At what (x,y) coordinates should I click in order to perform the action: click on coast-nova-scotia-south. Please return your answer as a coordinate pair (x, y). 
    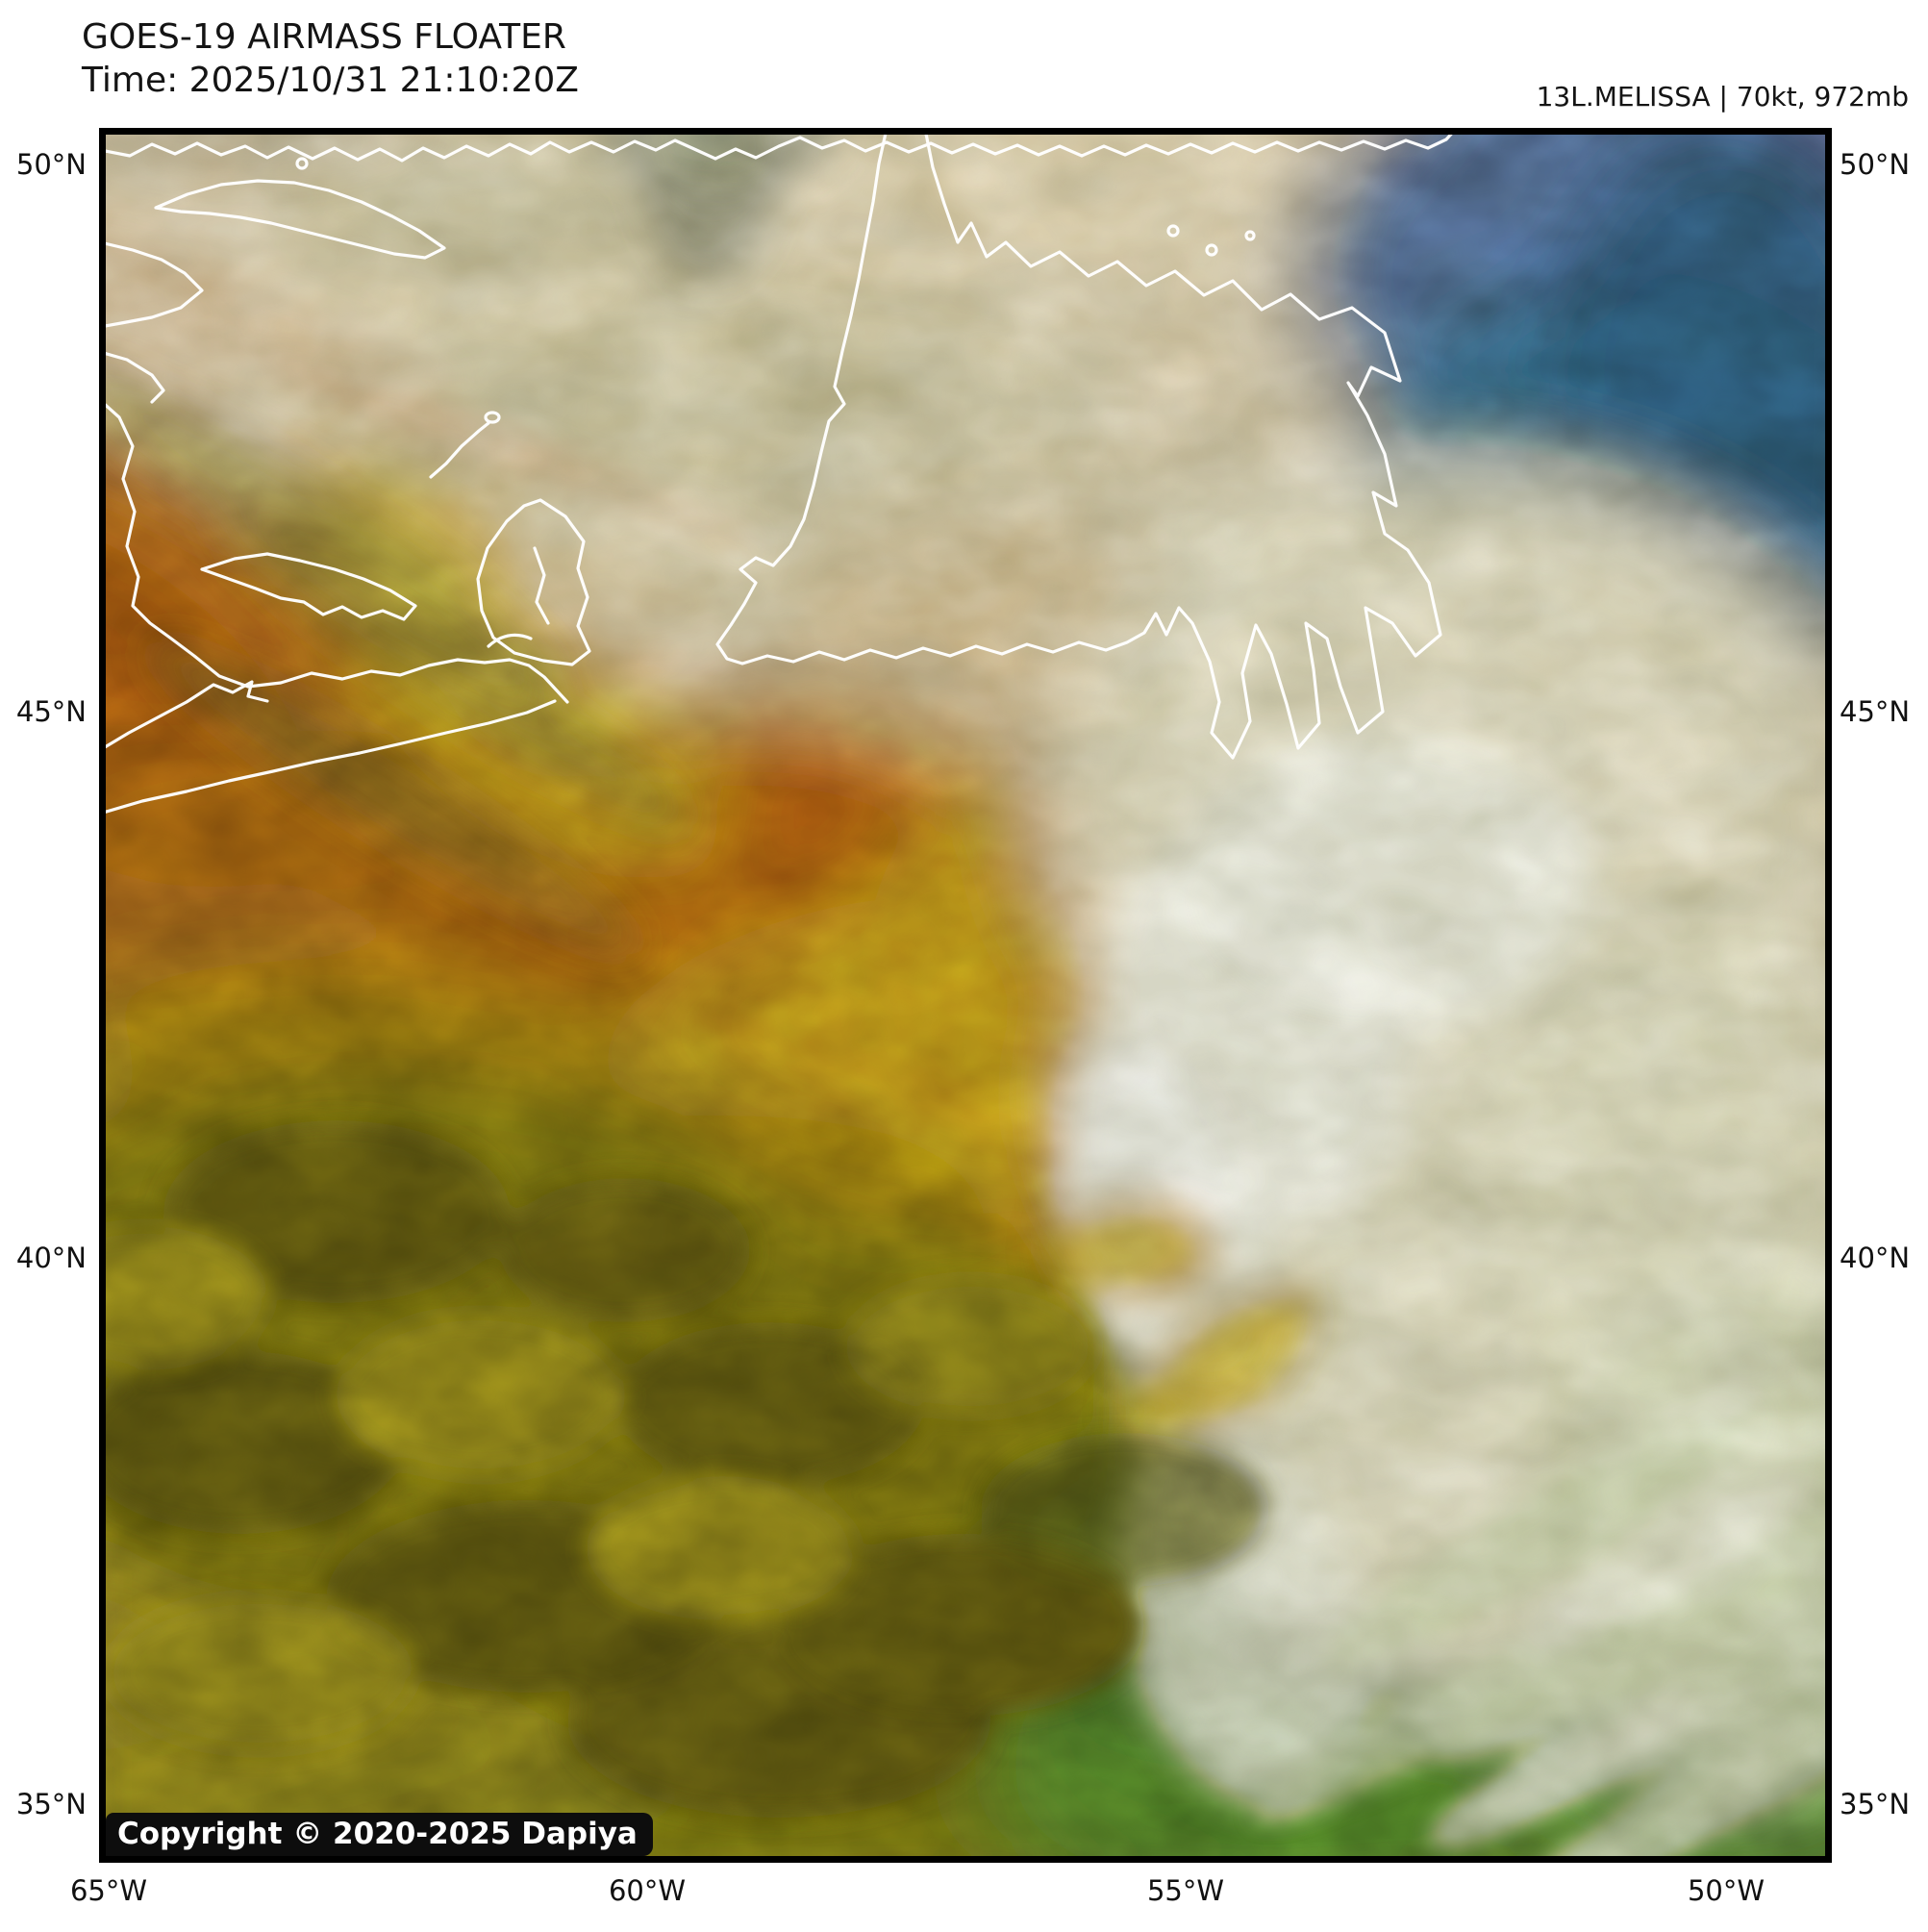
    Looking at the image, I should click on (331, 756).